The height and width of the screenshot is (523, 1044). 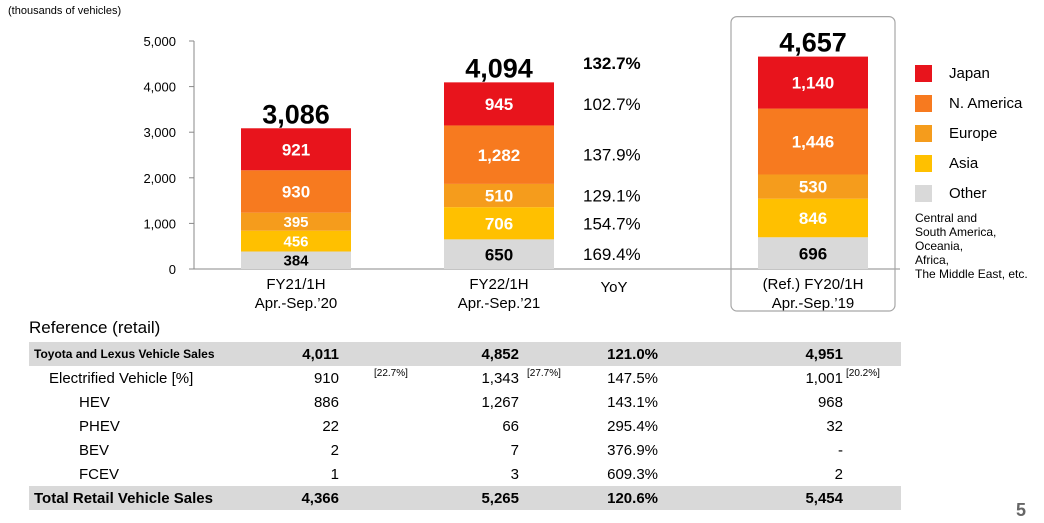 What do you see at coordinates (923, 163) in the screenshot?
I see `legend-swatch-asia` at bounding box center [923, 163].